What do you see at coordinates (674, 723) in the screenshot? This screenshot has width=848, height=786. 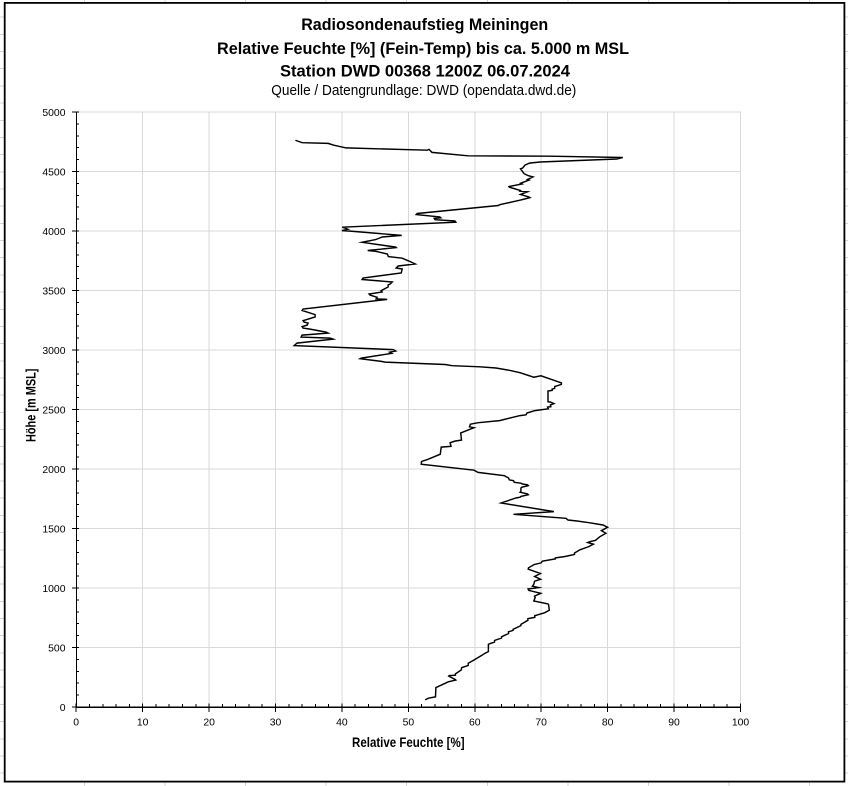 I see `svg-text: 90` at bounding box center [674, 723].